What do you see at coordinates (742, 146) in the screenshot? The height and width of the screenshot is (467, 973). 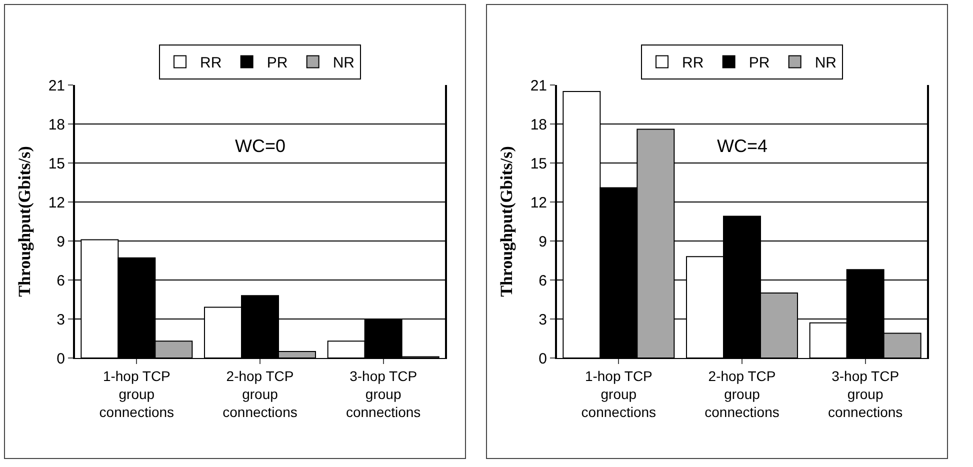 I see `annotation: WC=4` at bounding box center [742, 146].